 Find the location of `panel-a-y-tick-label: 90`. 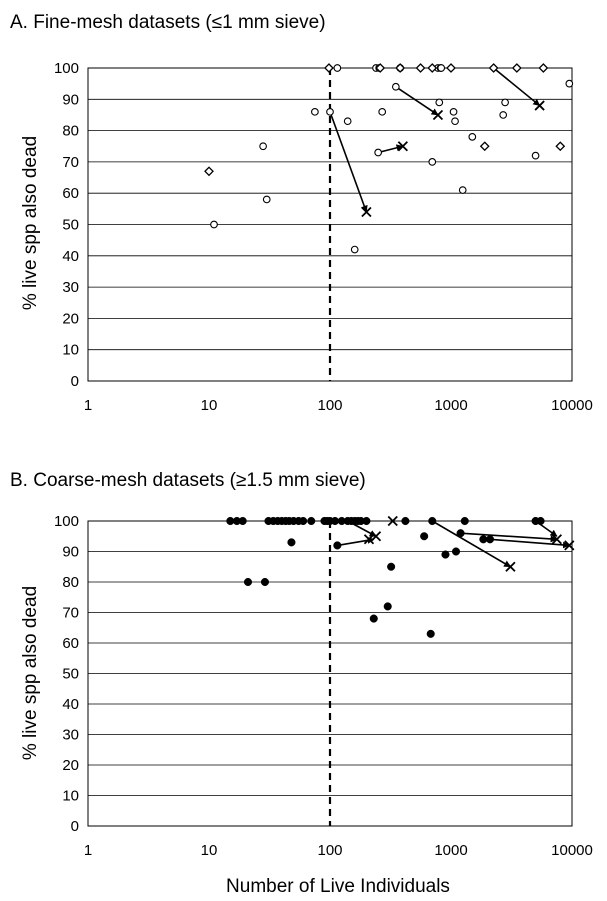

panel-a-y-tick-label: 90 is located at coordinates (70, 99).